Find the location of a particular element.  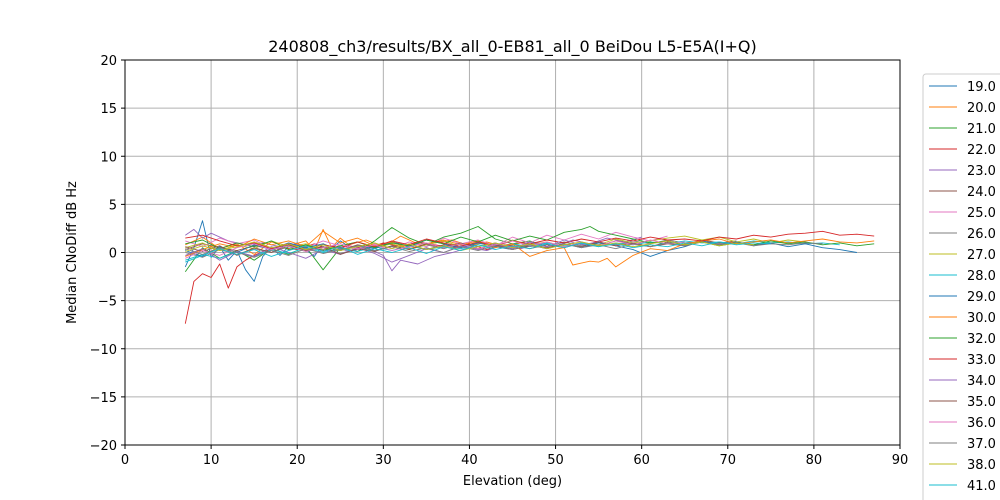

x-axis-title: Elevation (deg) is located at coordinates (512, 481).